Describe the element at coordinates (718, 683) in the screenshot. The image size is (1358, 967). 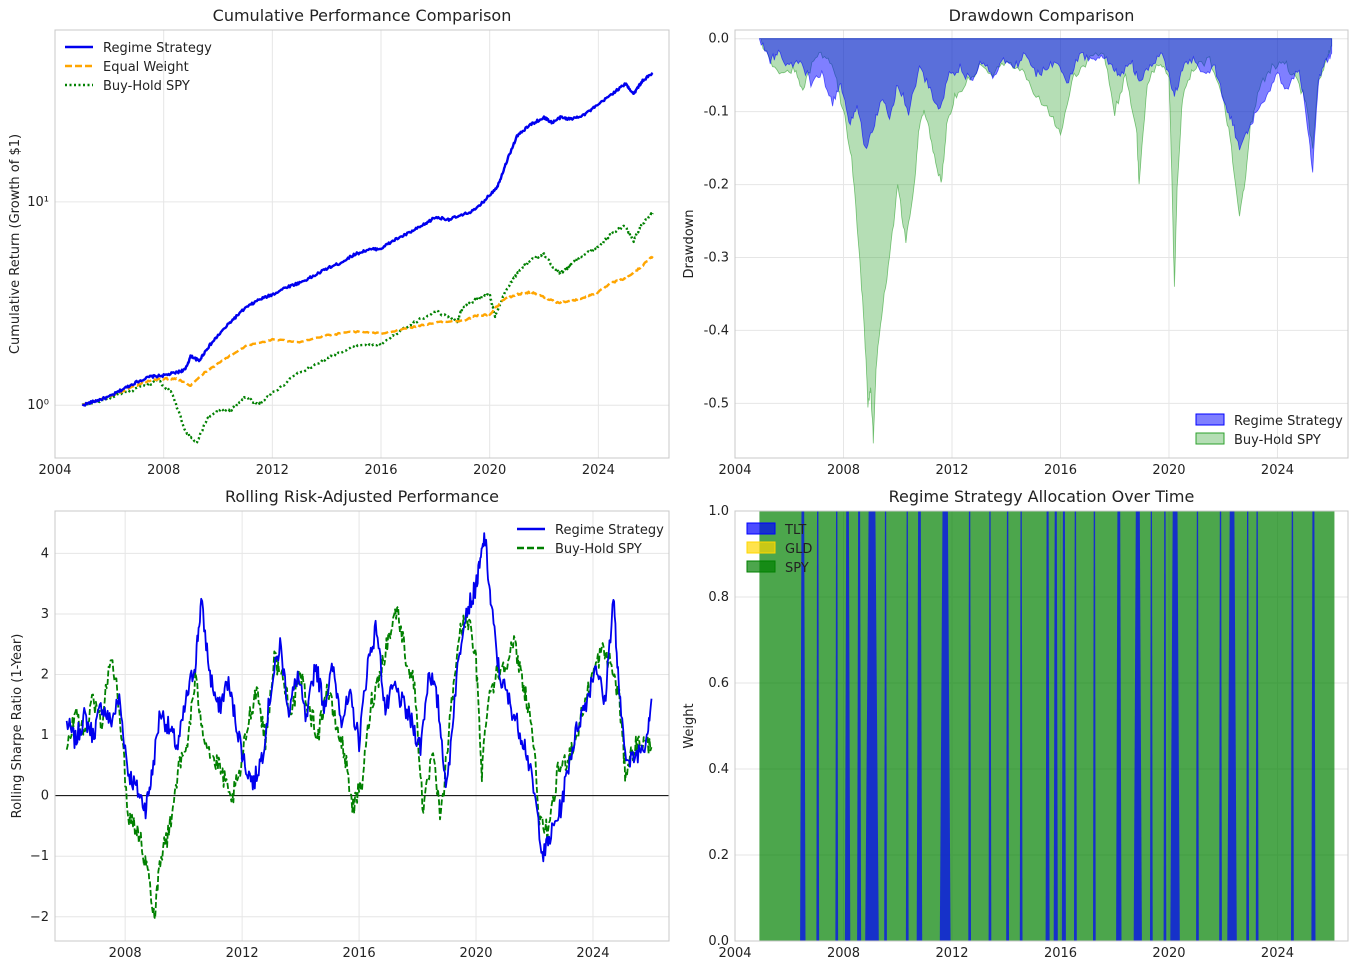
I see `y-tick-label: 0.6` at that location.